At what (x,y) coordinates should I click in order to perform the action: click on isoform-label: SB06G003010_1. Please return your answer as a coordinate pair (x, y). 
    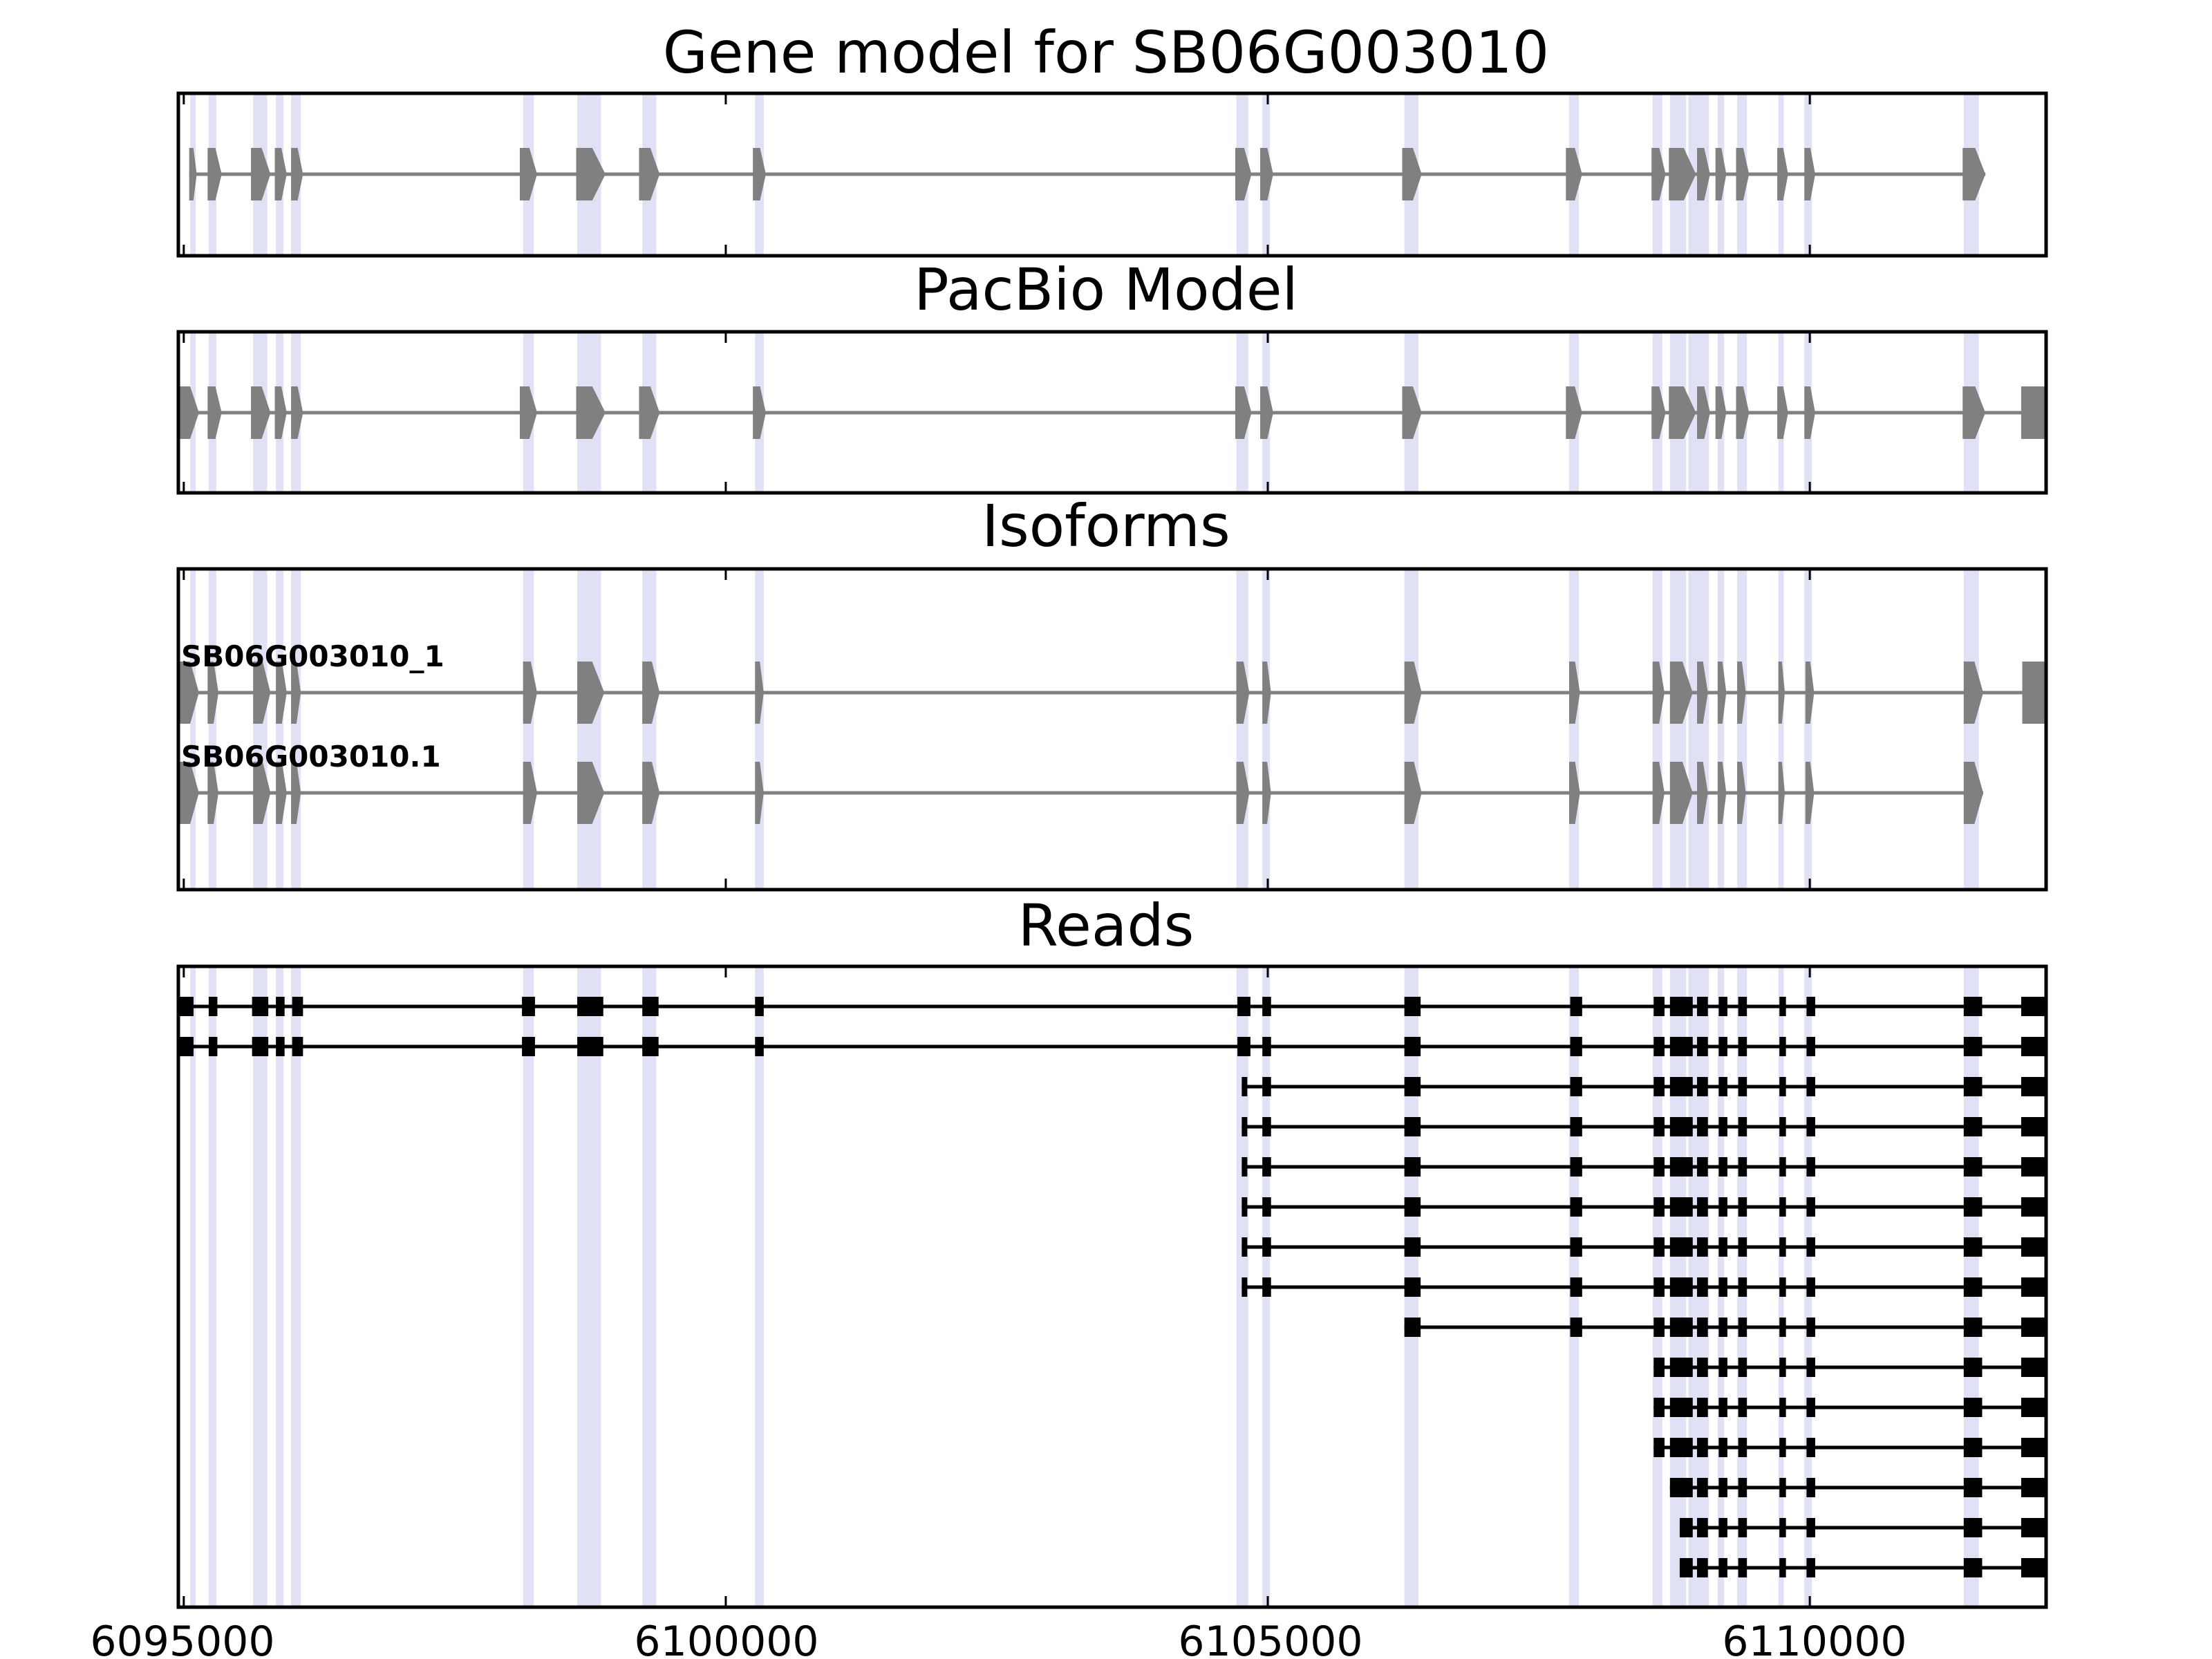
    Looking at the image, I should click on (313, 656).